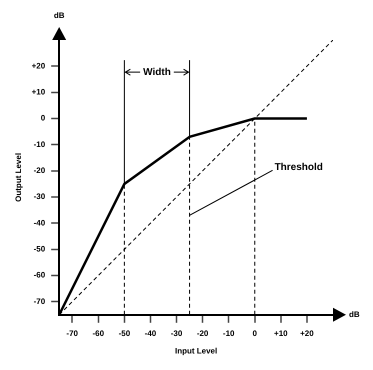  What do you see at coordinates (298, 168) in the screenshot?
I see `annotation: Threshold` at bounding box center [298, 168].